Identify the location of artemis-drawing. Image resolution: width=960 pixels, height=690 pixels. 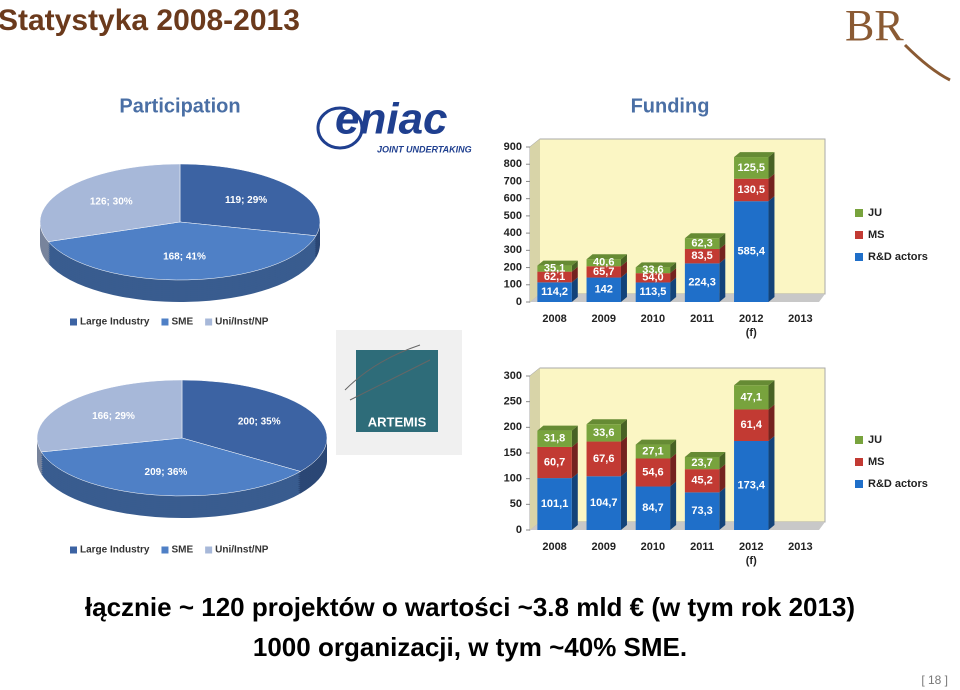
(387, 372).